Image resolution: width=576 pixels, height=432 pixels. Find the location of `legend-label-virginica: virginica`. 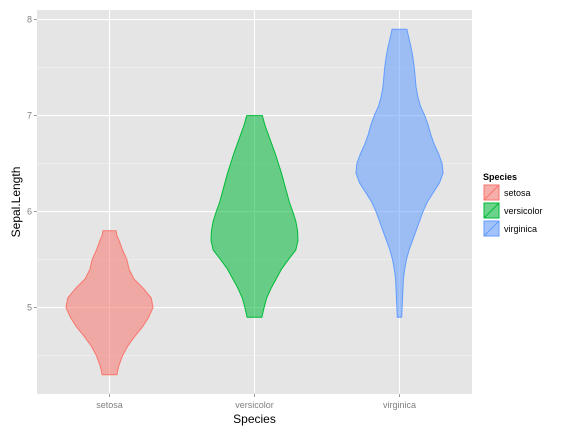

legend-label-virginica: virginica is located at coordinates (520, 229).